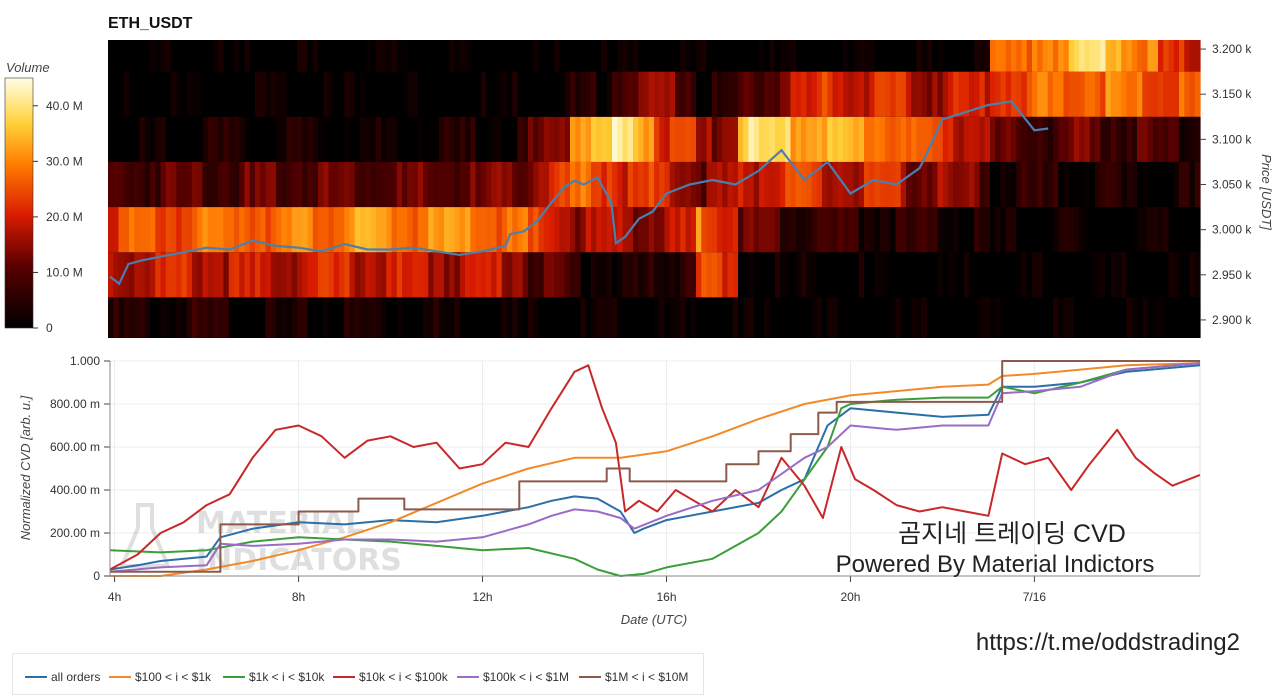 The image size is (1280, 696). I want to click on legend-item-100-1k: $100 < i < $1k, so click(160, 677).